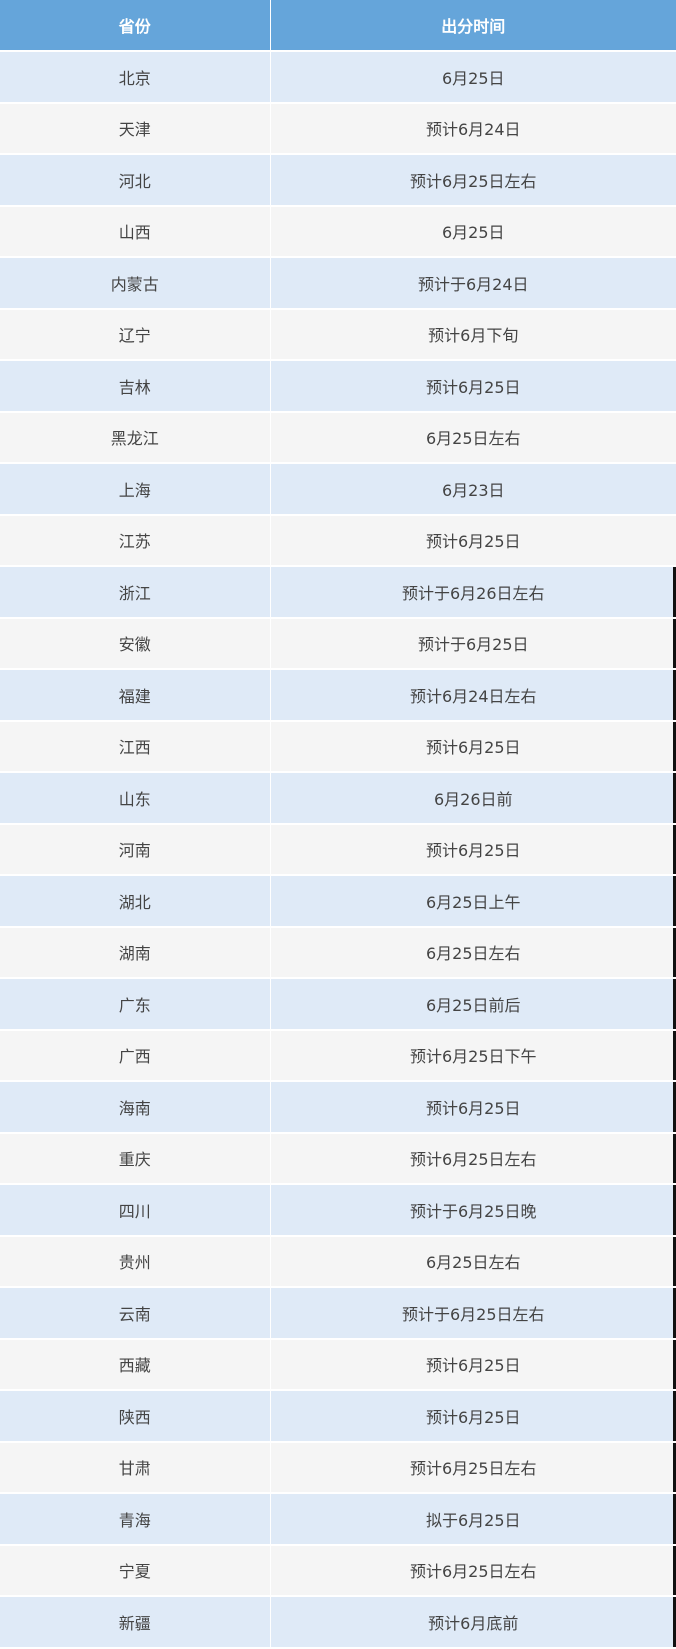 The width and height of the screenshot is (676, 1649). Describe the element at coordinates (135, 283) in the screenshot. I see `province-cell: 内蒙古` at that location.